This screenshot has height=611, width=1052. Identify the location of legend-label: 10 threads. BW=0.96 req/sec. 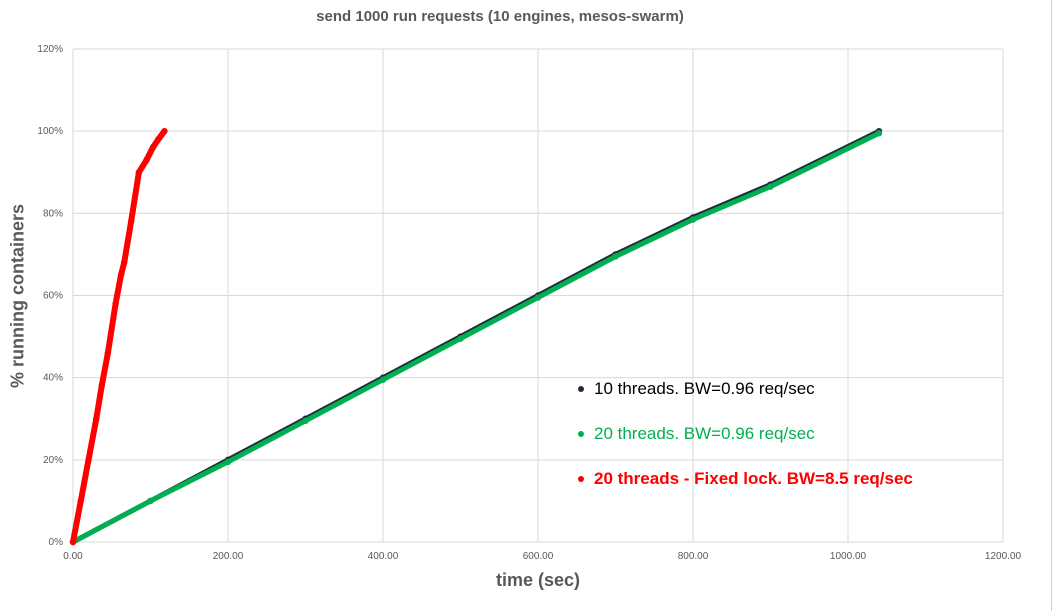
(704, 388).